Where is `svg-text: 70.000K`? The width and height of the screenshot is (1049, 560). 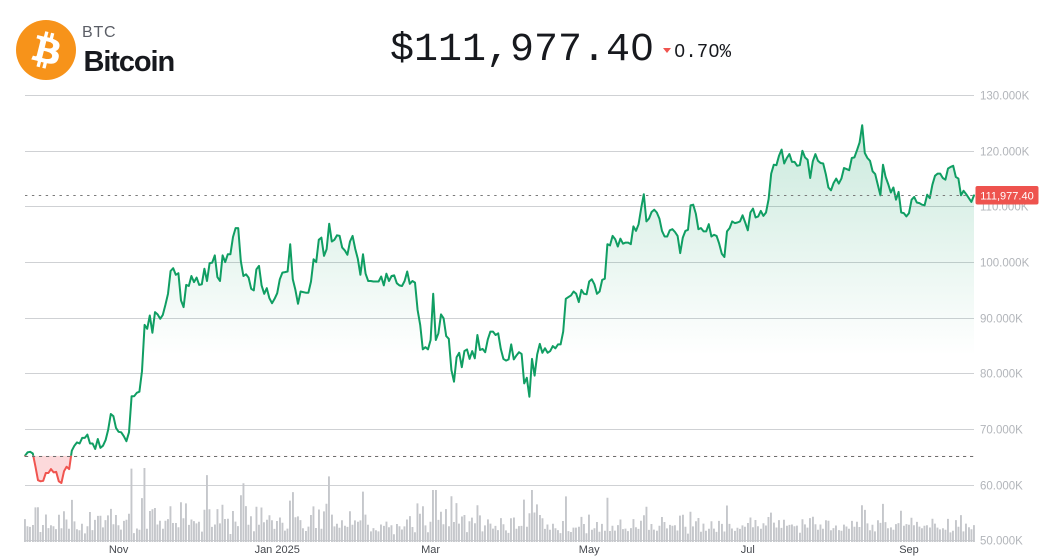
svg-text: 70.000K is located at coordinates (1001, 431).